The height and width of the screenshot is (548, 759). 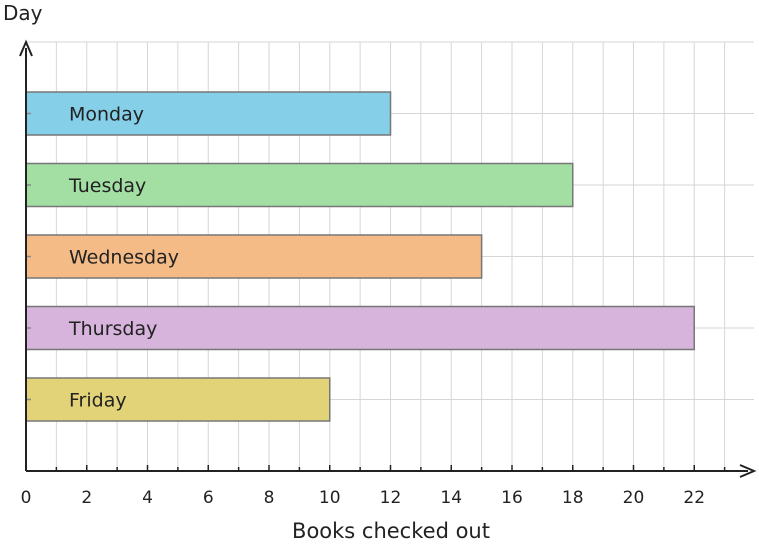 I want to click on x-tick-label: 6, so click(x=208, y=498).